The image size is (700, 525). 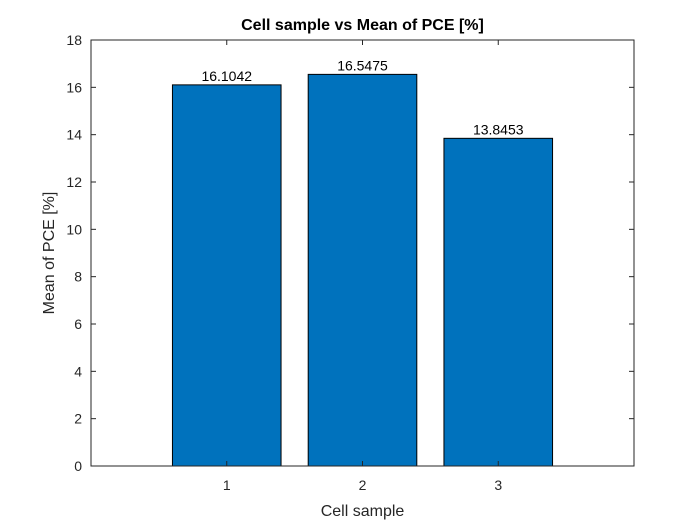 What do you see at coordinates (78, 324) in the screenshot?
I see `y-tick-label-6: 6` at bounding box center [78, 324].